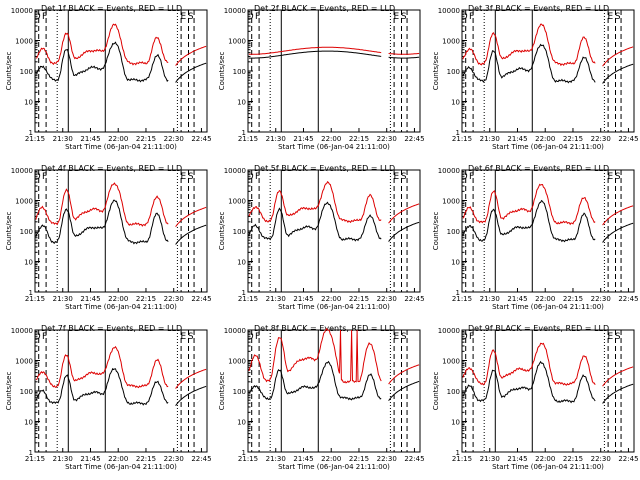 The image size is (640, 480). I want to click on panel-title: Det 6f BLACK = Events, RED = LLD, so click(538, 168).